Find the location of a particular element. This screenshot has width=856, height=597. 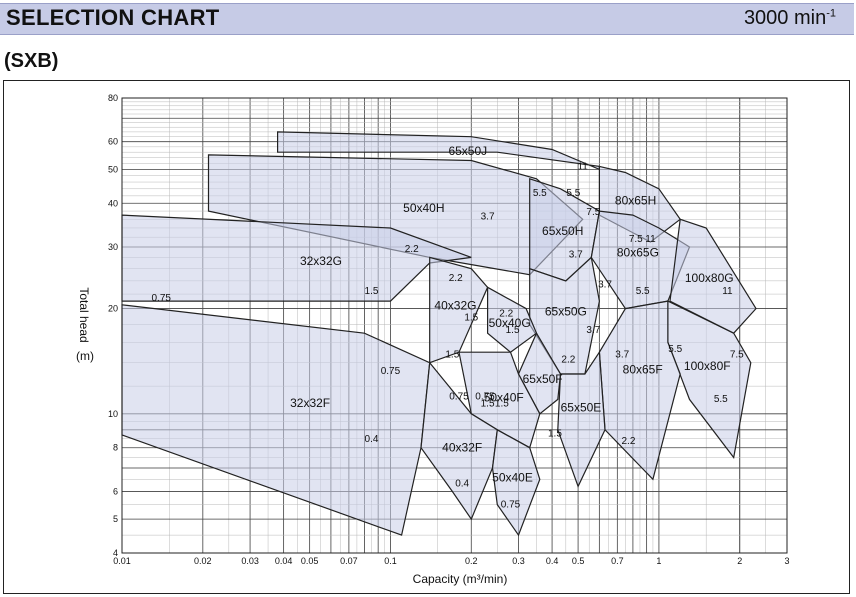

rotation-speed: 3000 min-1 is located at coordinates (790, 18).